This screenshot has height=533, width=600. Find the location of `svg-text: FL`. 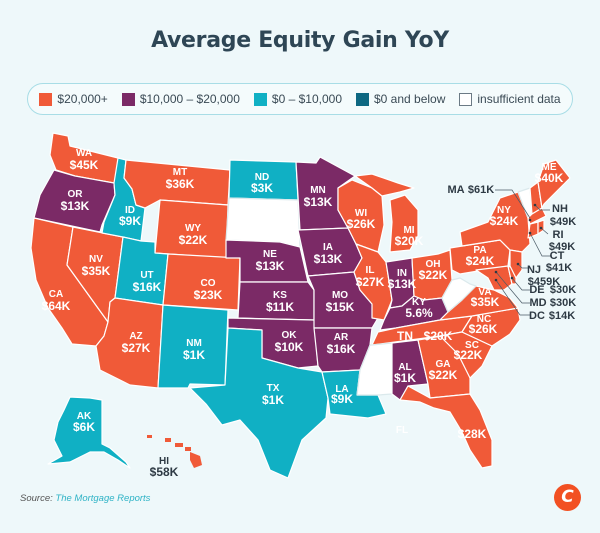

svg-text: FL is located at coordinates (402, 430).